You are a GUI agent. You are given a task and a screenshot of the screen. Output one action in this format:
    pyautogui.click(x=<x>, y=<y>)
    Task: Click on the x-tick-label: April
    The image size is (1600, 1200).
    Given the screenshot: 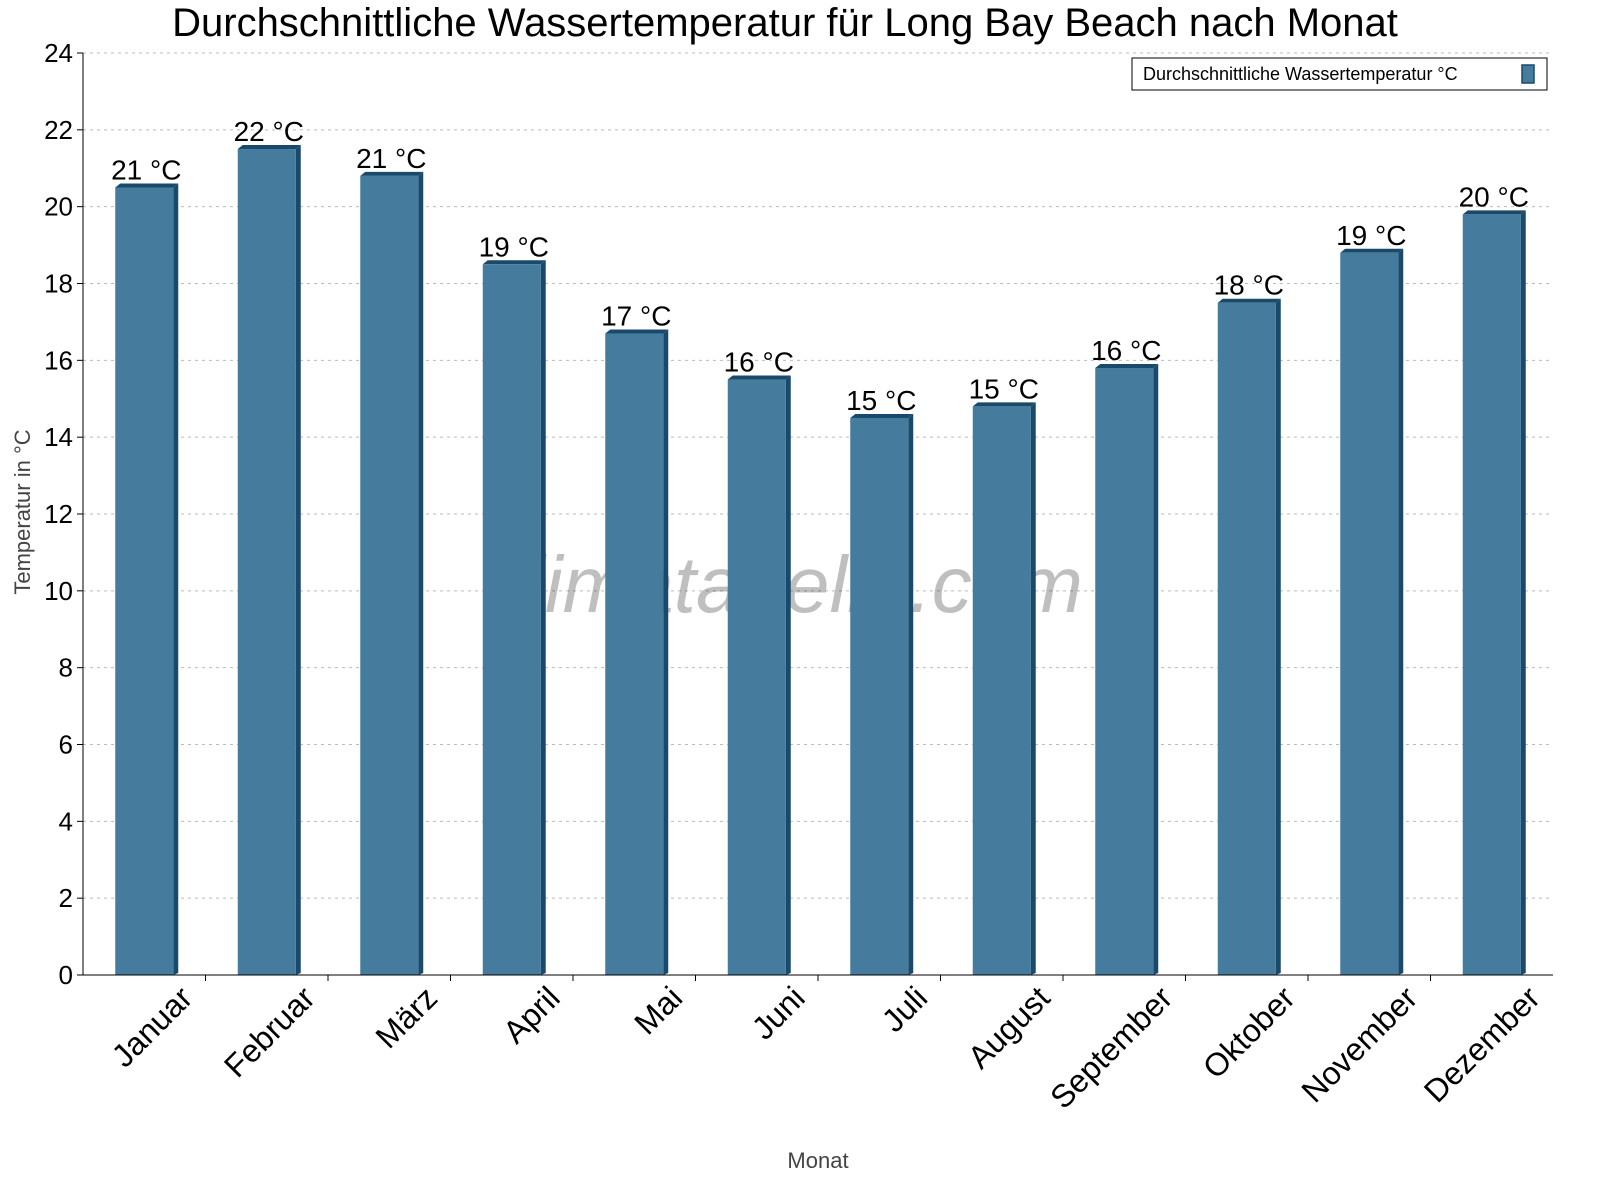 What is the action you would take?
    pyautogui.click(x=531, y=1014)
    